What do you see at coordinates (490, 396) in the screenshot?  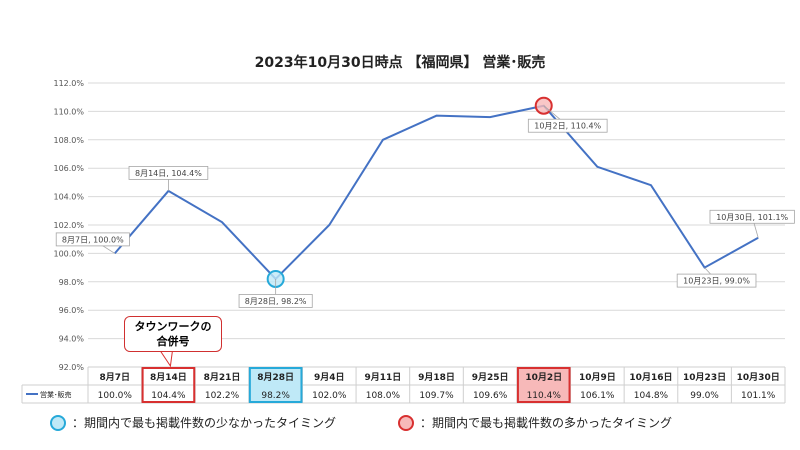 I see `table-value: 109.6%` at bounding box center [490, 396].